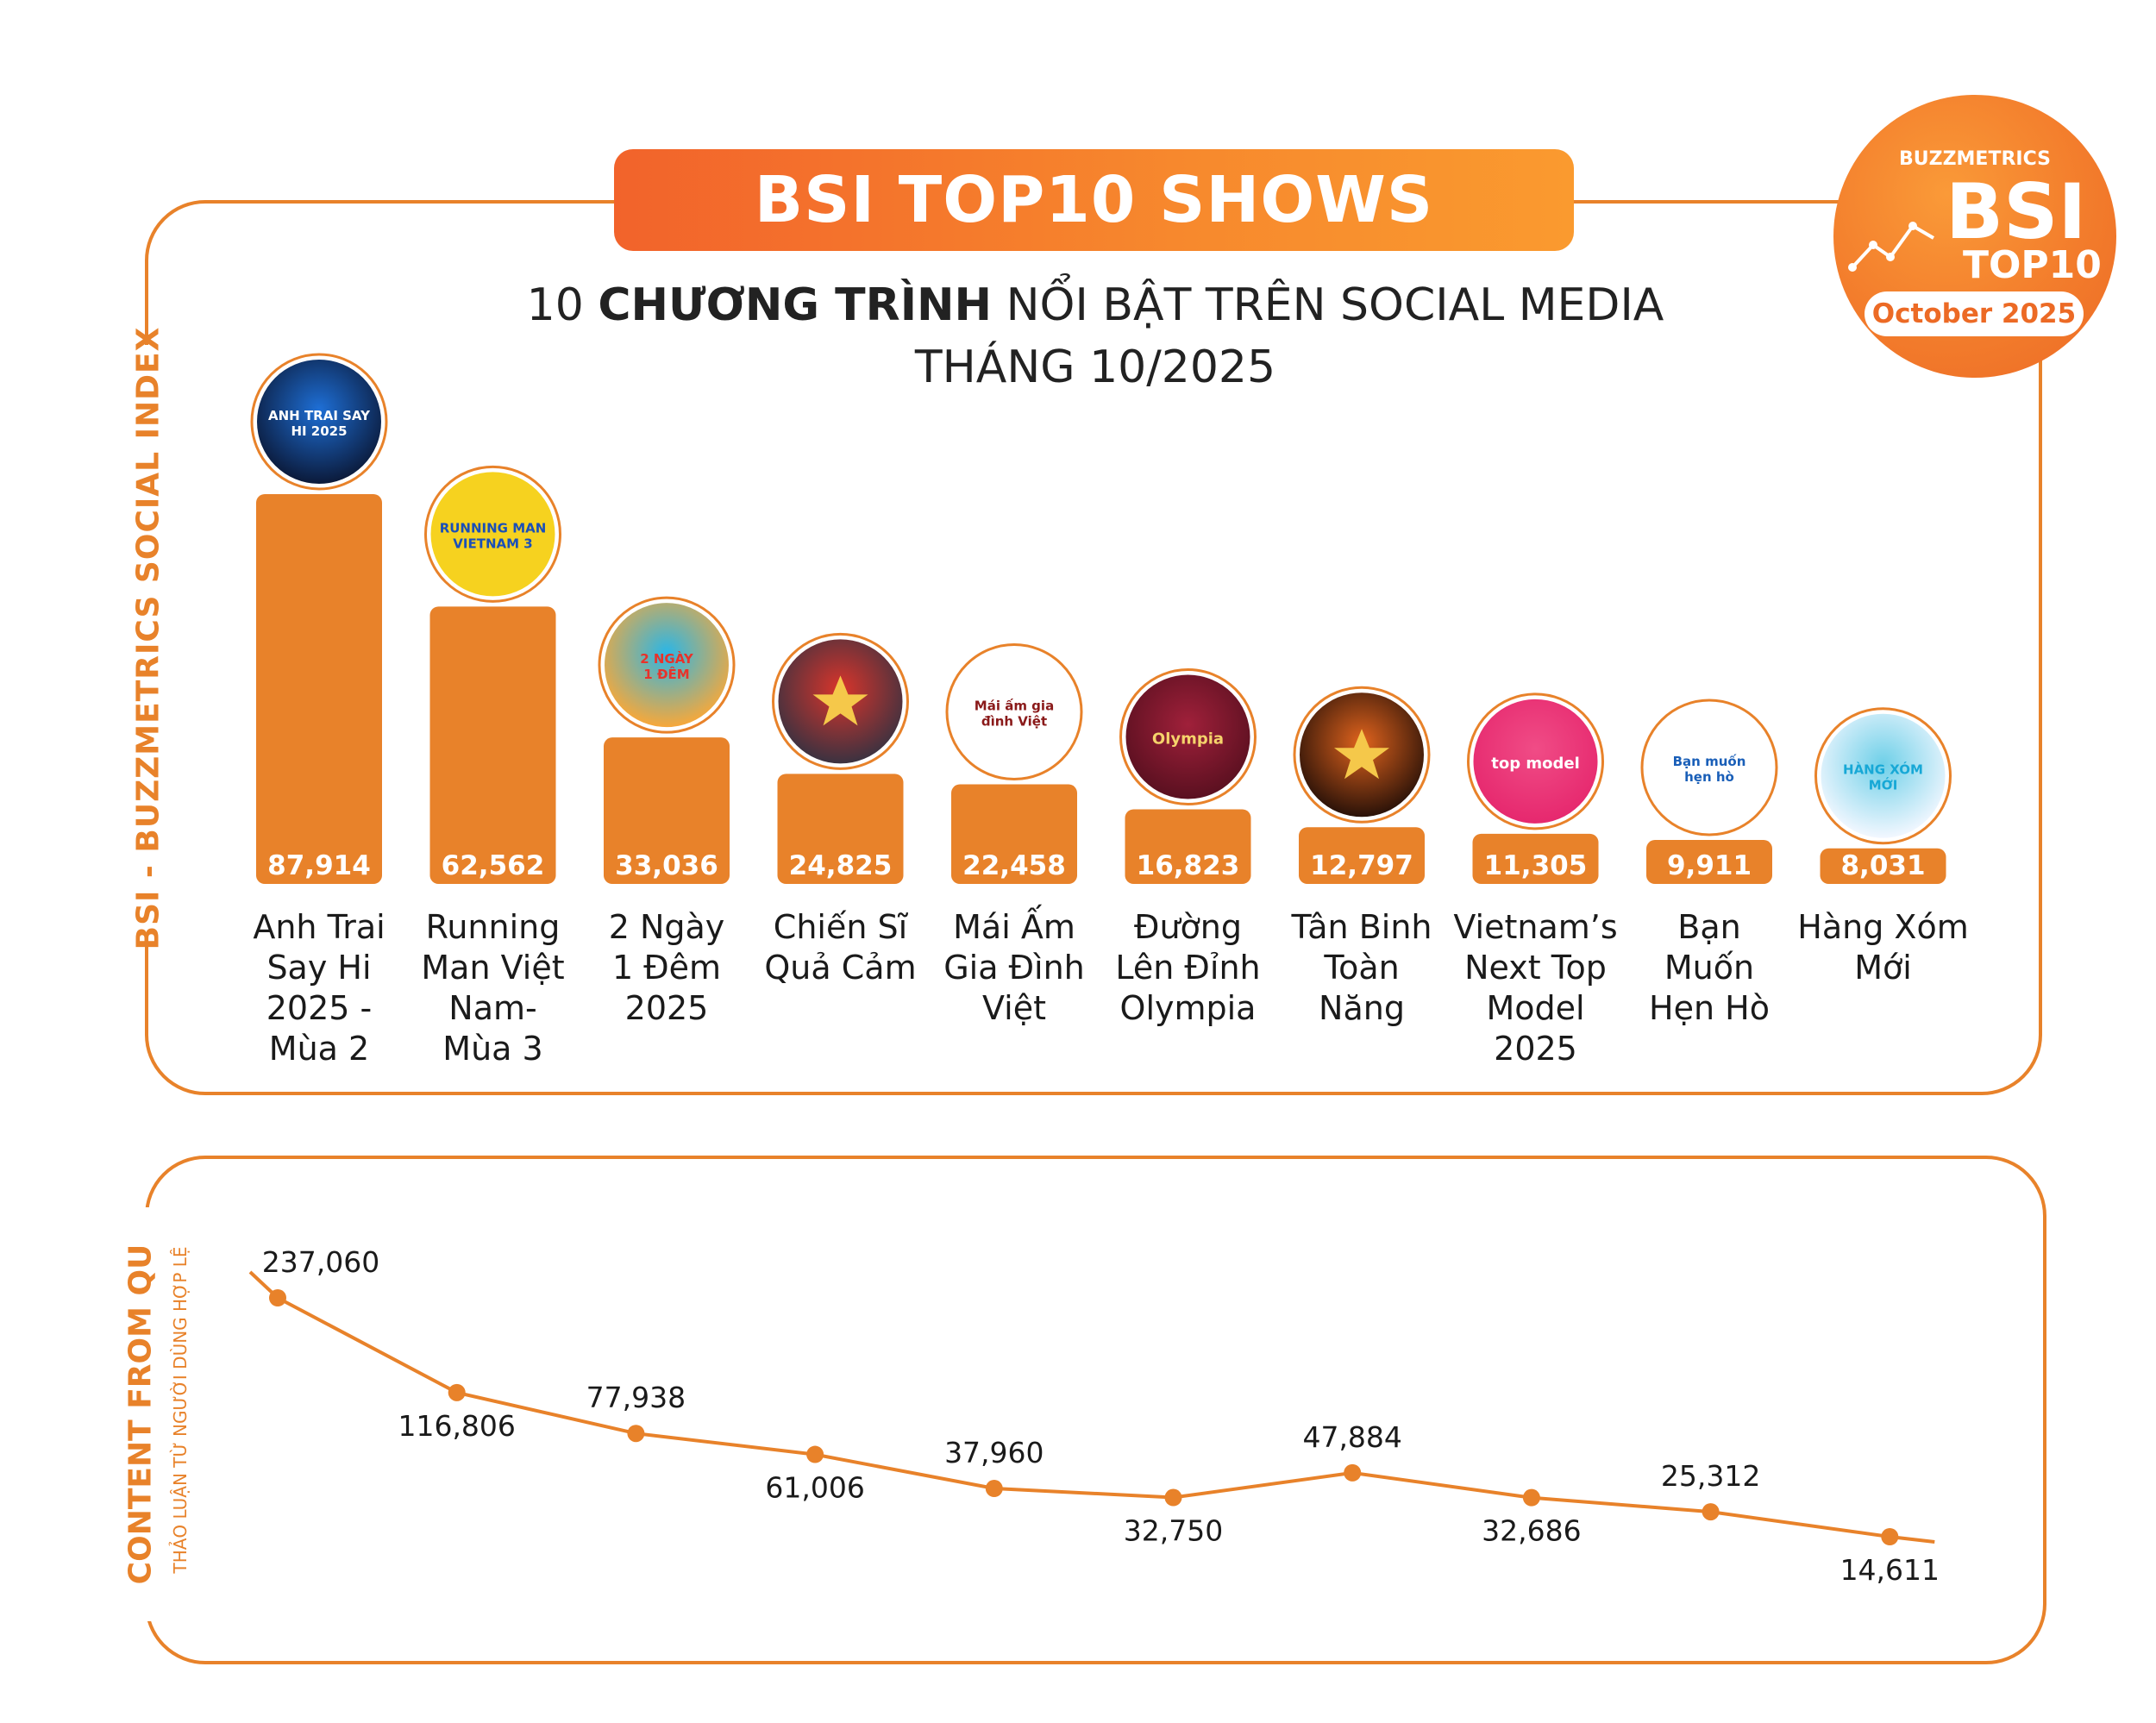  Describe the element at coordinates (1709, 777) in the screenshot. I see `show-logo-text-line-9-2: hẹn hò` at that location.